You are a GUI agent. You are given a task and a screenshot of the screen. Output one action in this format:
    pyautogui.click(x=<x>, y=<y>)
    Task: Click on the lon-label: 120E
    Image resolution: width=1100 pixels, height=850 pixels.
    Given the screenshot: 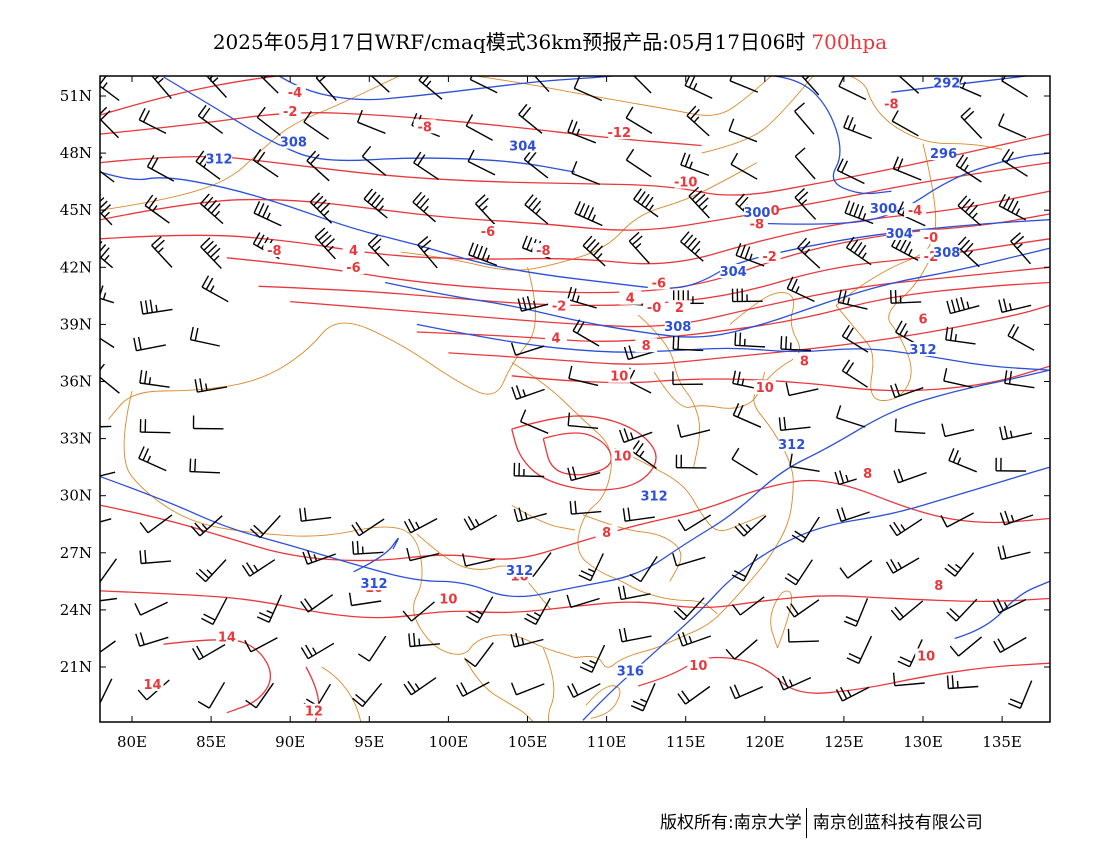 What is the action you would take?
    pyautogui.click(x=765, y=742)
    